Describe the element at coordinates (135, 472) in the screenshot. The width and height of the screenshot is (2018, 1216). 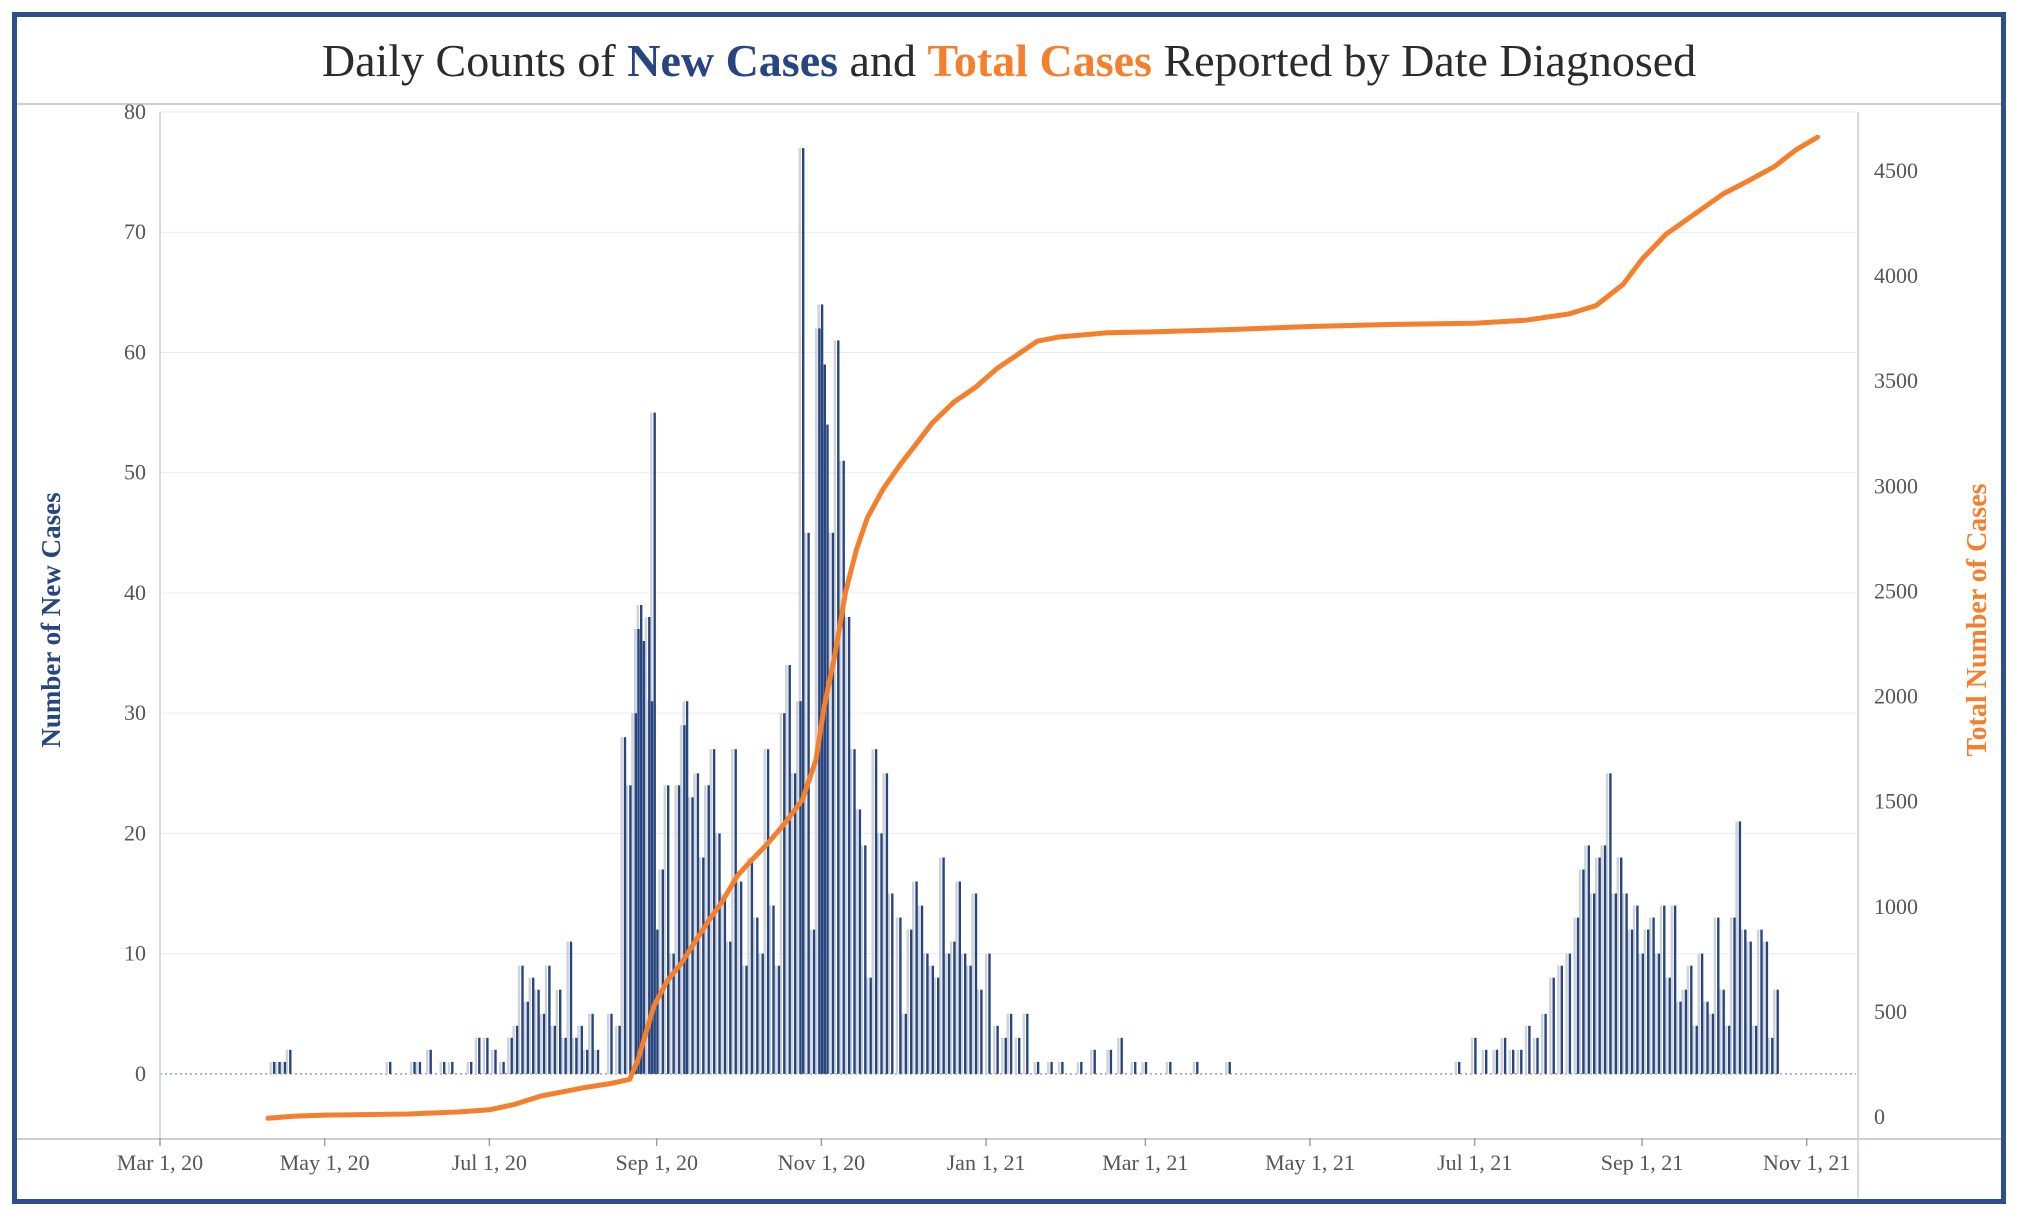
I see `left-tick-label: 50` at that location.